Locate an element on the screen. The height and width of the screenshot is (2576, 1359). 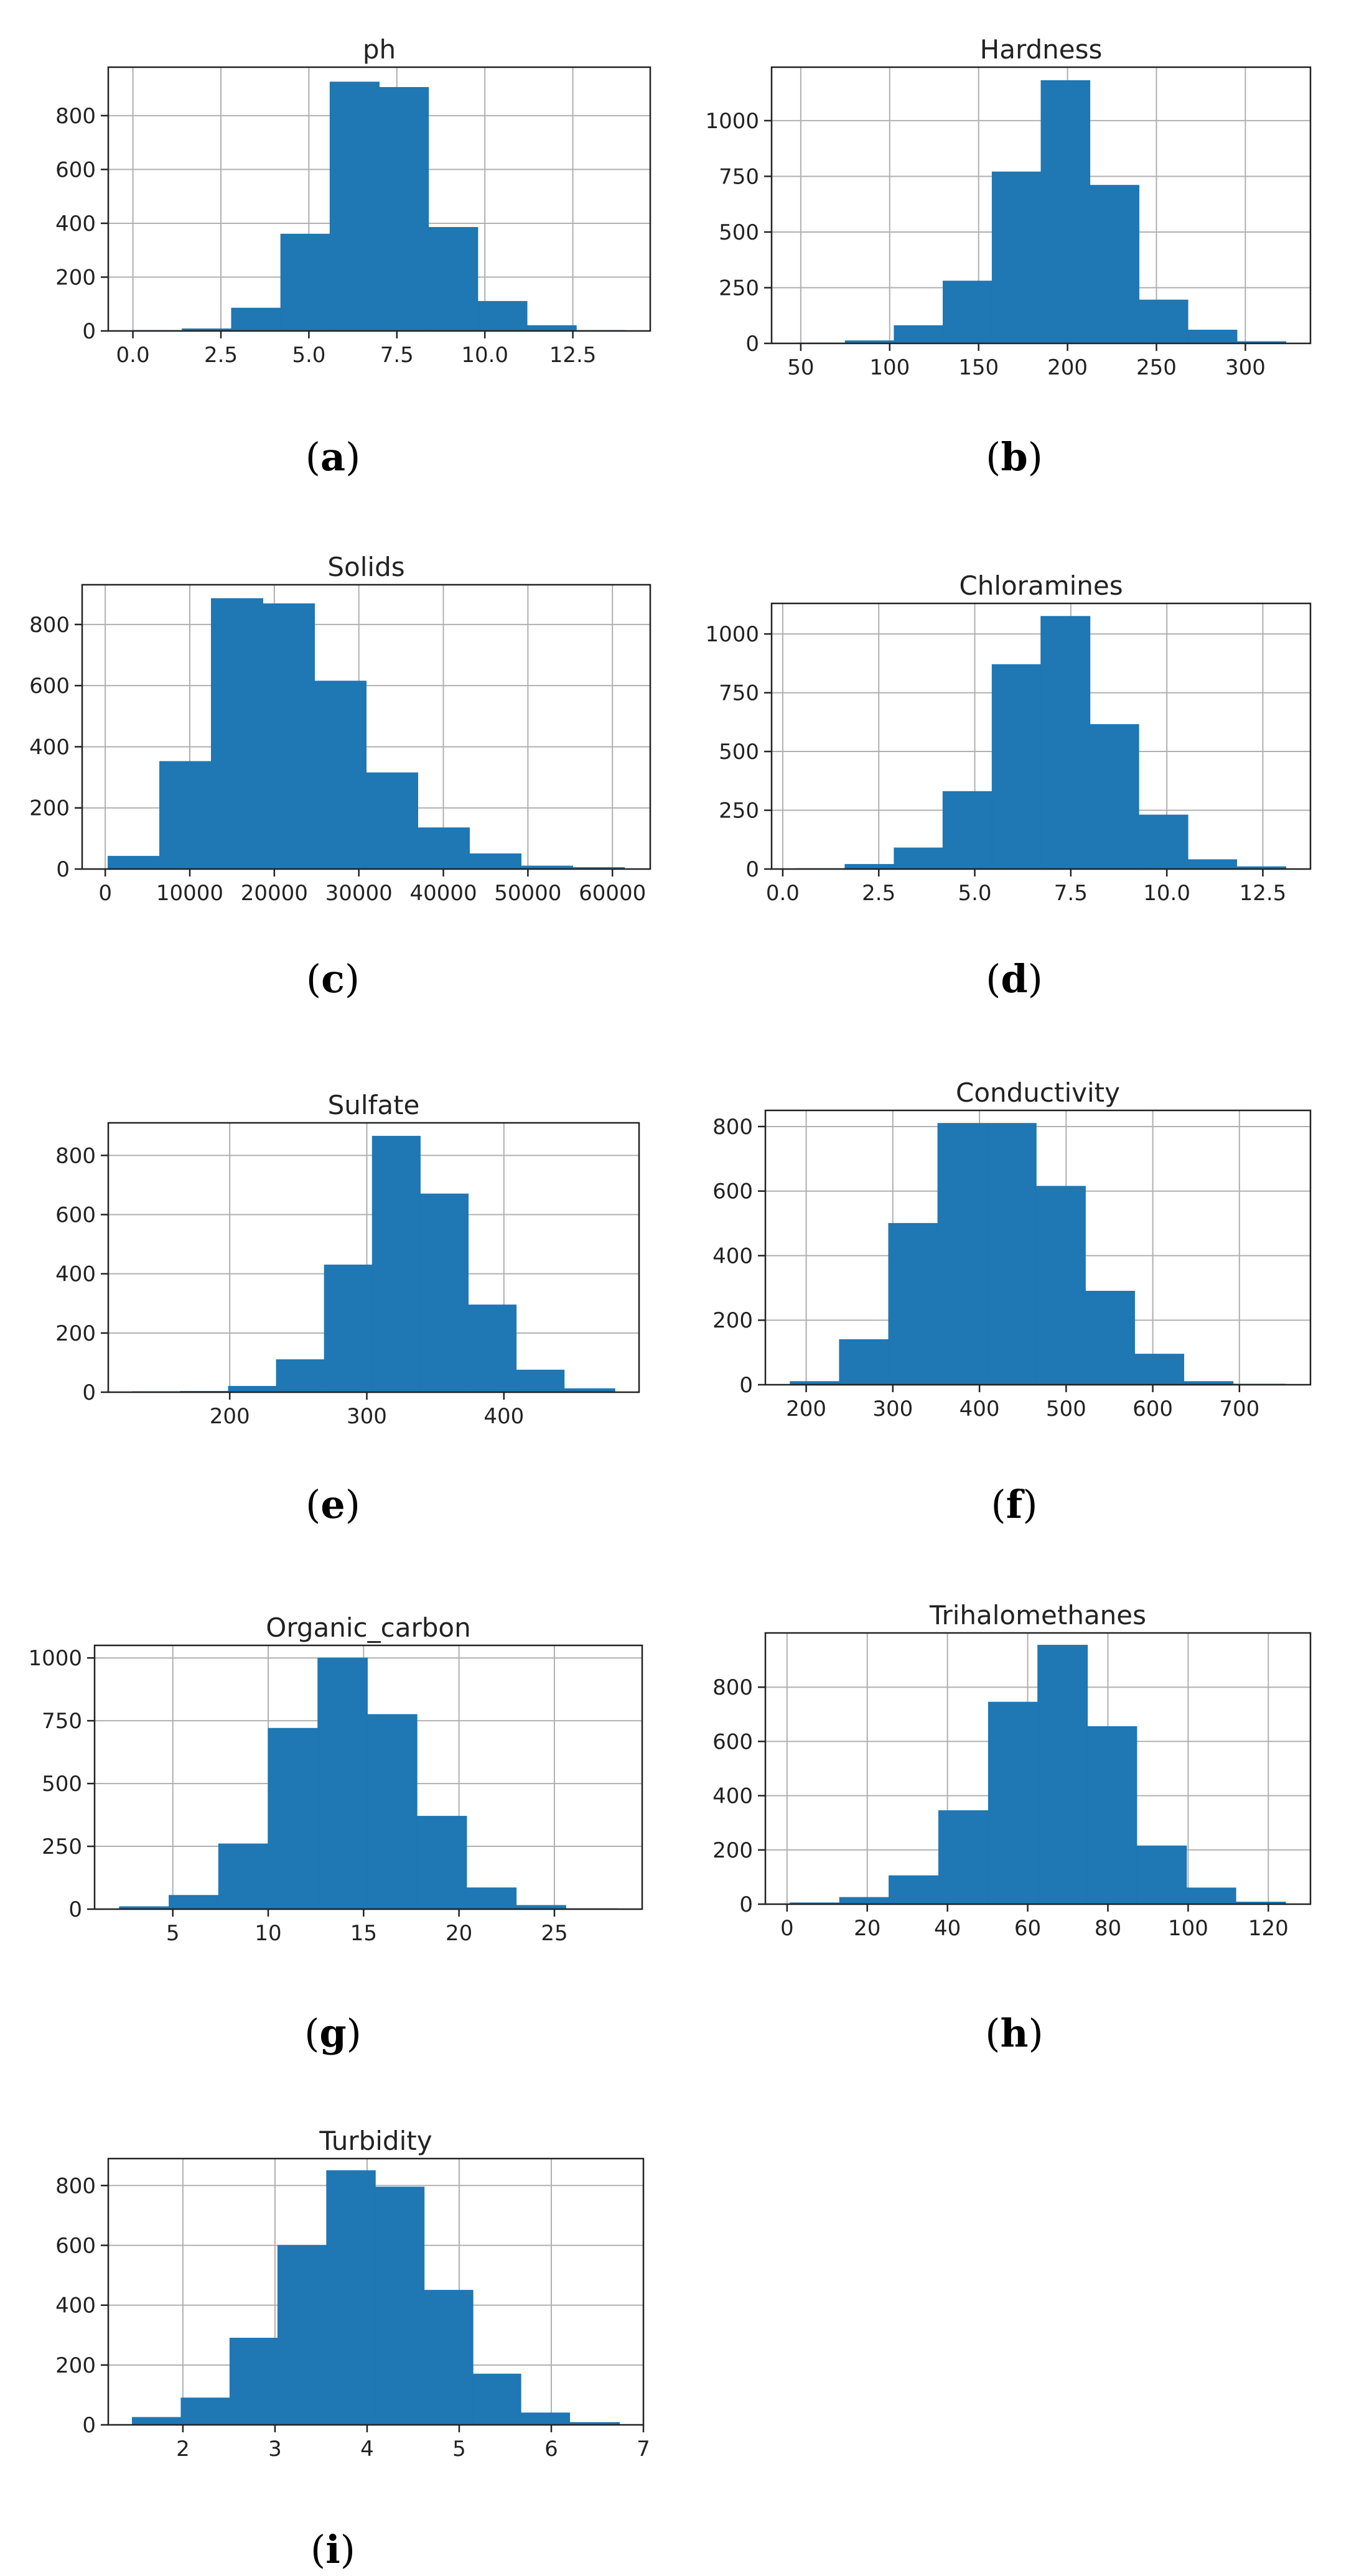
chart-title: Solids is located at coordinates (365, 567).